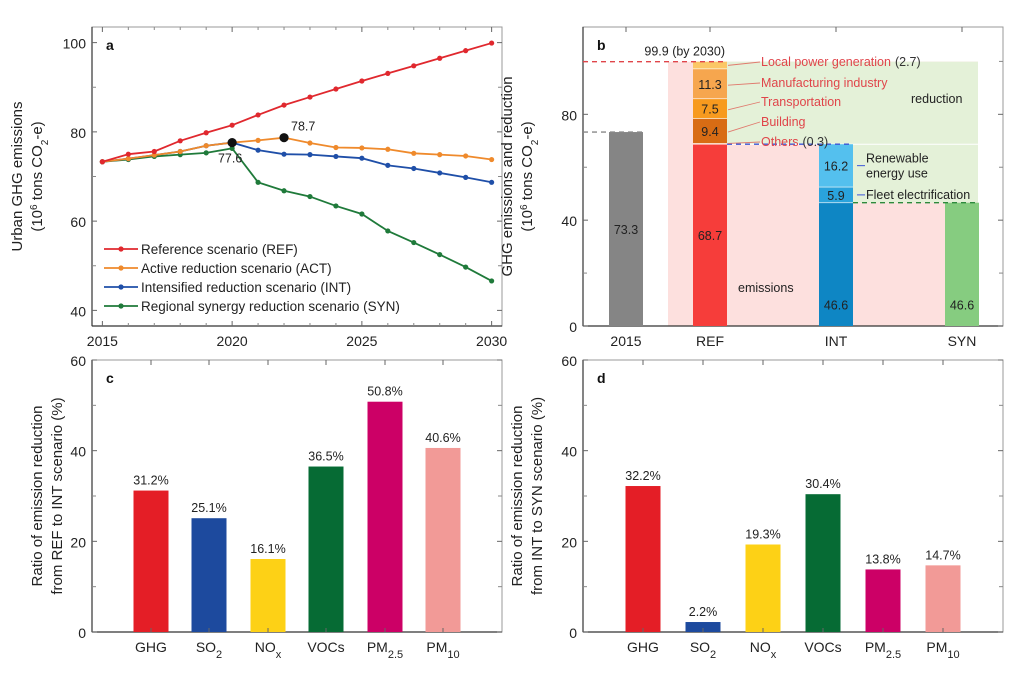 The image size is (1024, 680). Describe the element at coordinates (440, 173) in the screenshot. I see `data-point-s2-2028` at that location.